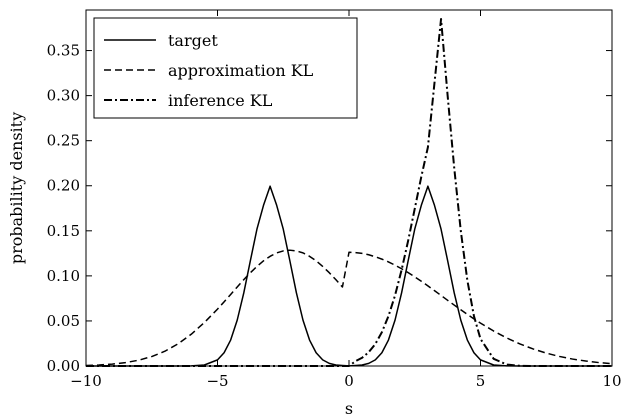 This screenshot has width=628, height=419. I want to click on y-tick-label: 0.20, so click(63, 186).